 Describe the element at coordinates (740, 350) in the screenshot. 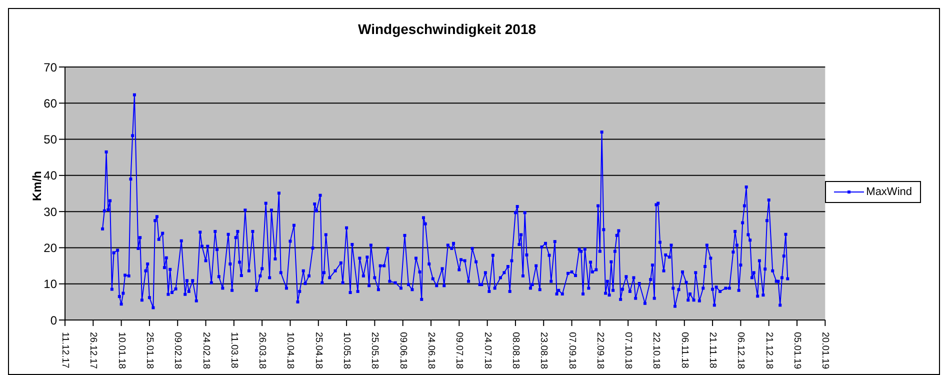

I see `x-tick-label: 06.12.18` at that location.